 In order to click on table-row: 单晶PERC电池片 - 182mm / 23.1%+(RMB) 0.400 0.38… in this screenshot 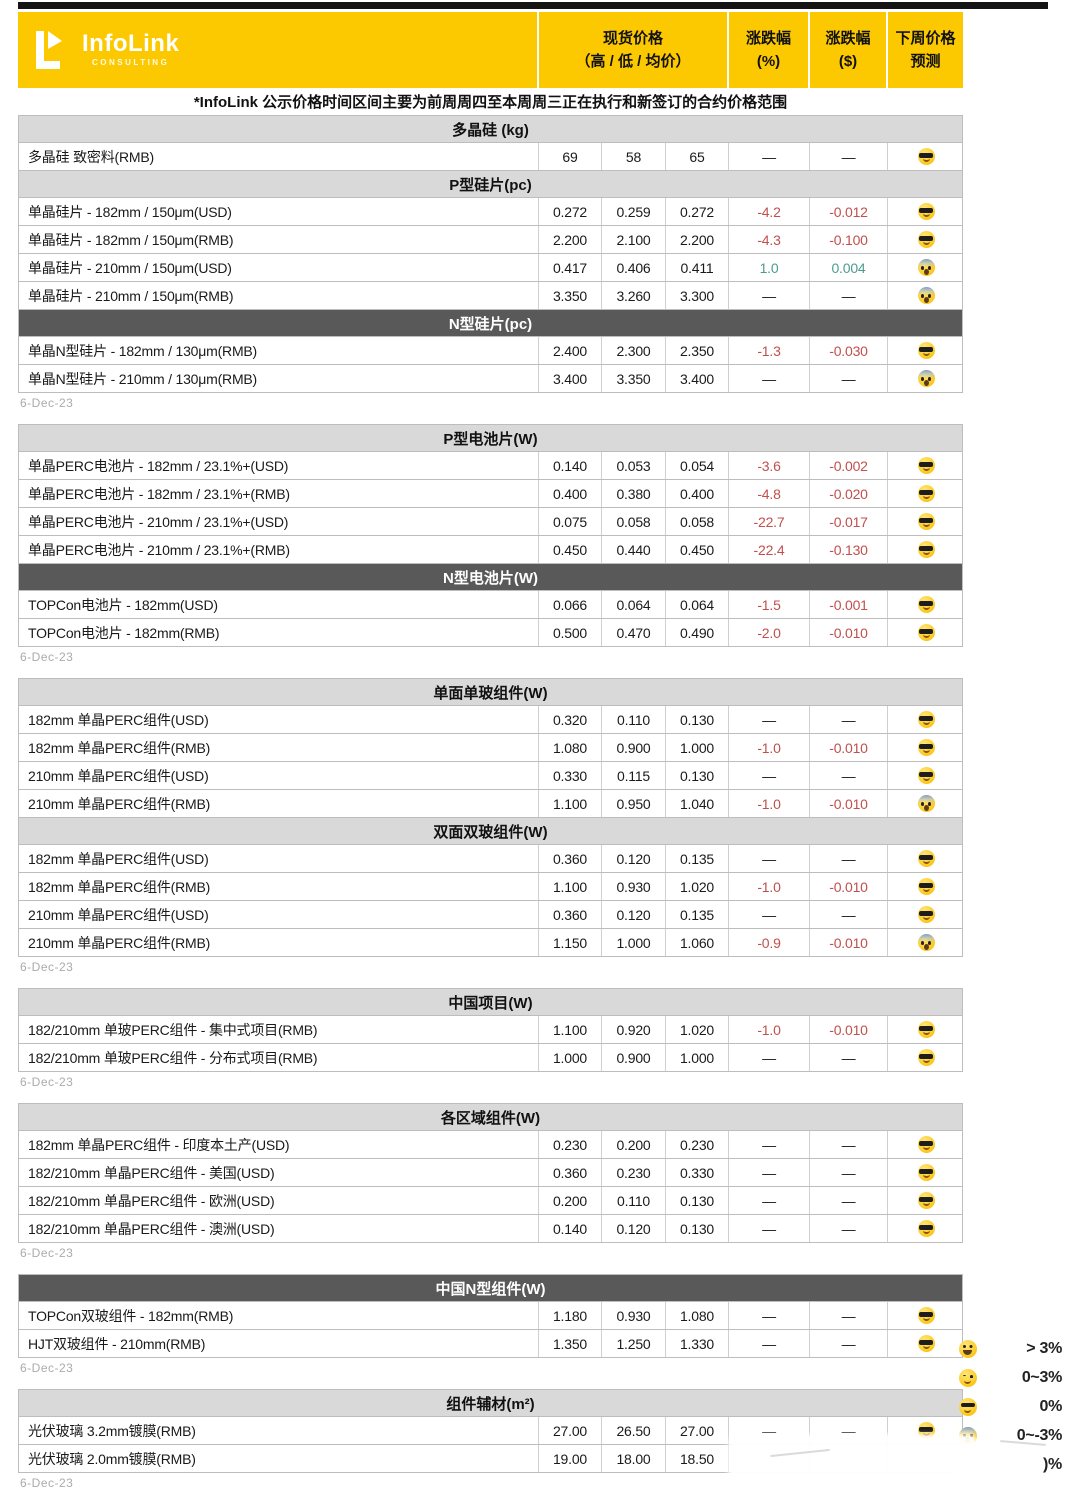, I will do `click(490, 493)`.